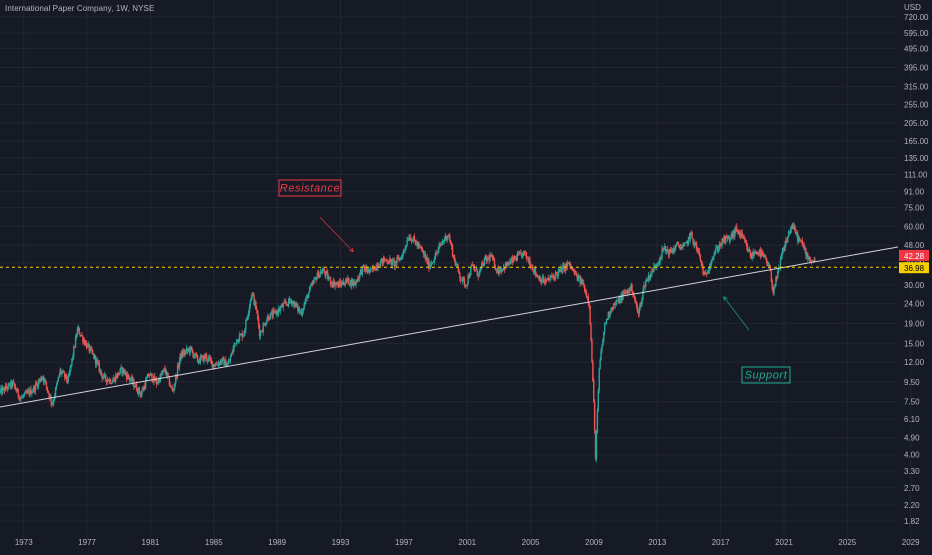  What do you see at coordinates (916, 158) in the screenshot?
I see `y-tick-label: 135.00` at bounding box center [916, 158].